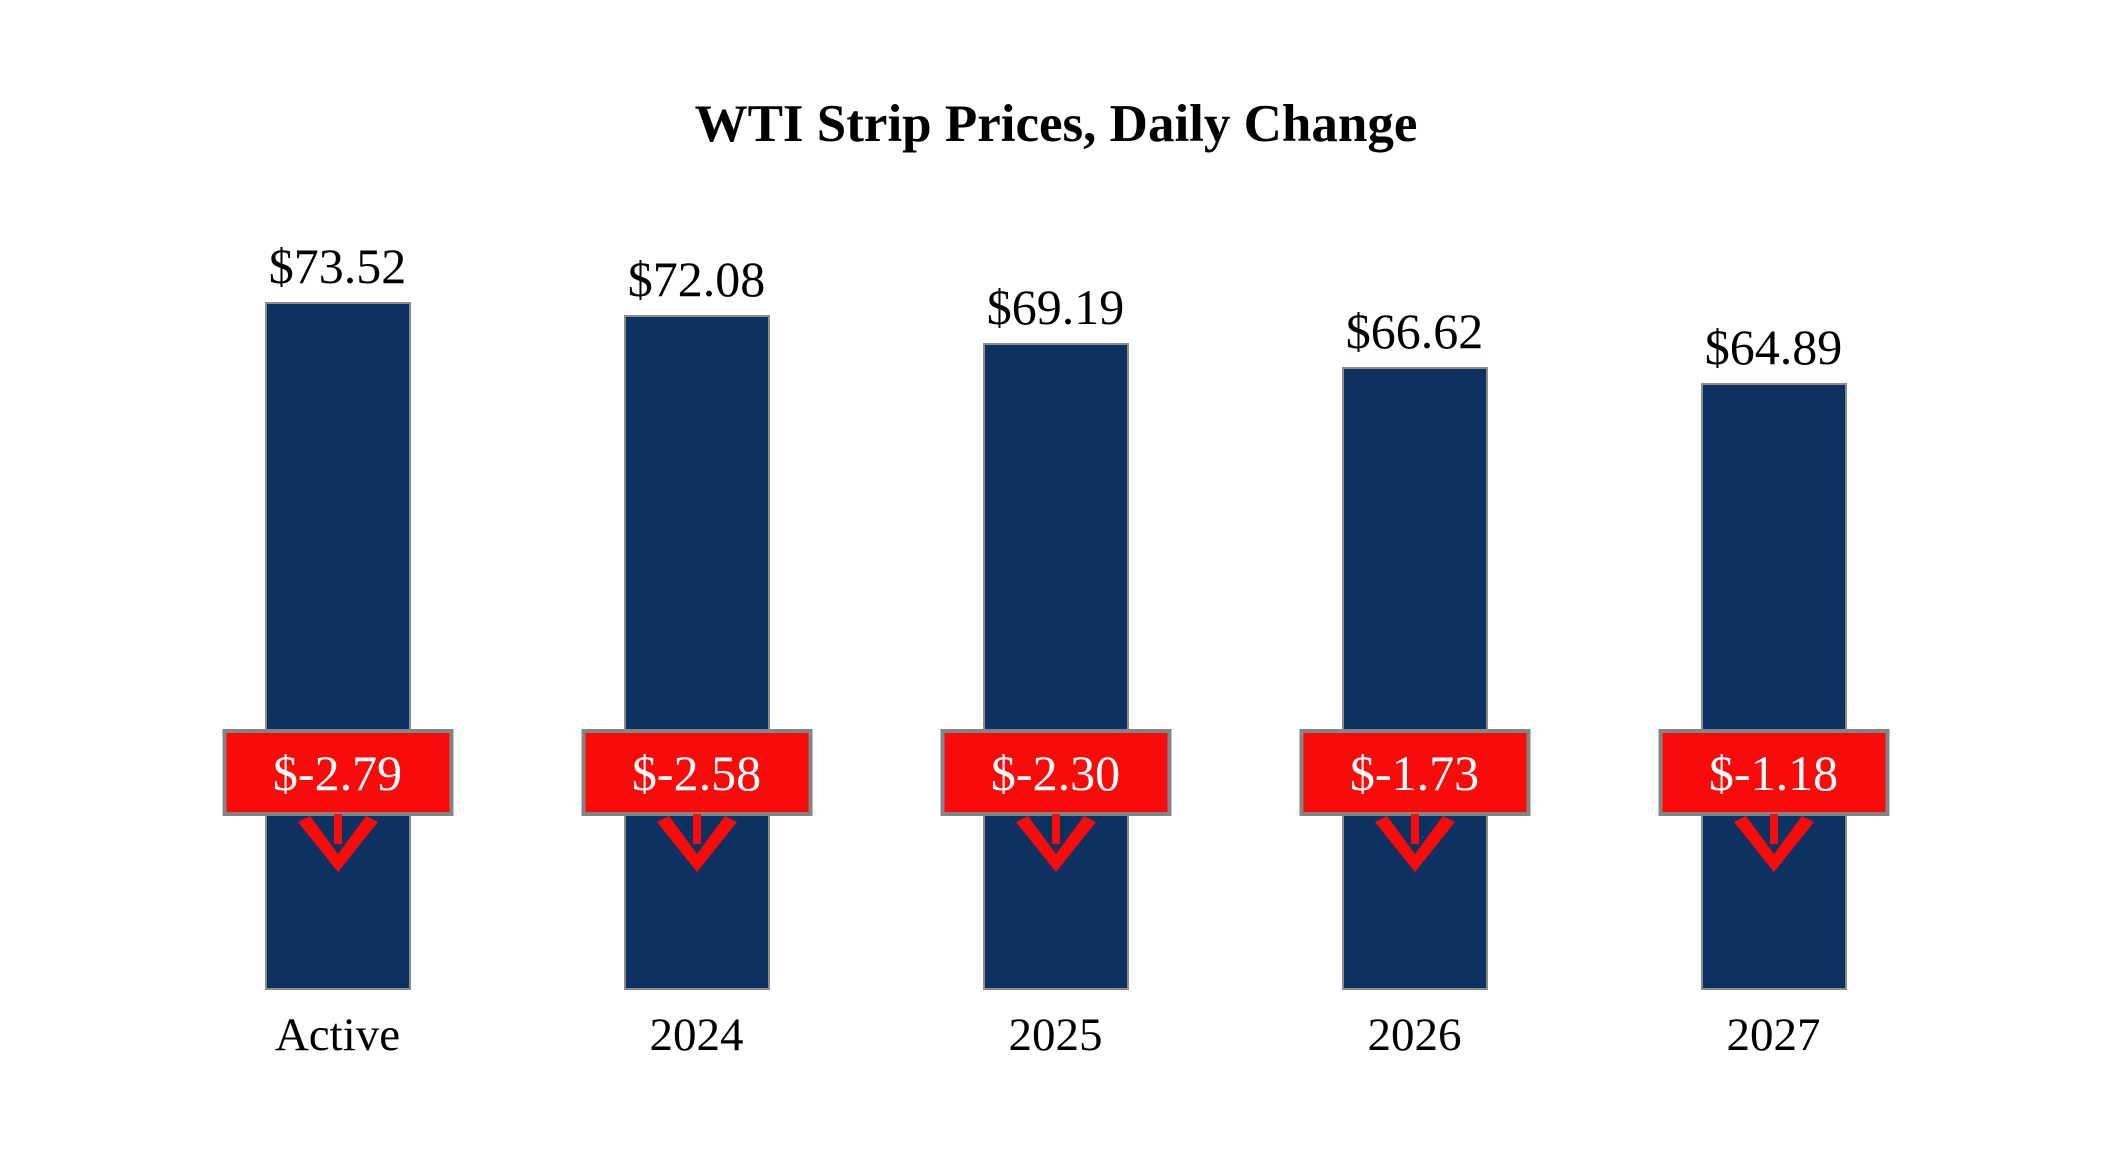 Image resolution: width=2112 pixels, height=1152 pixels. I want to click on category-label: 2024, so click(696, 1034).